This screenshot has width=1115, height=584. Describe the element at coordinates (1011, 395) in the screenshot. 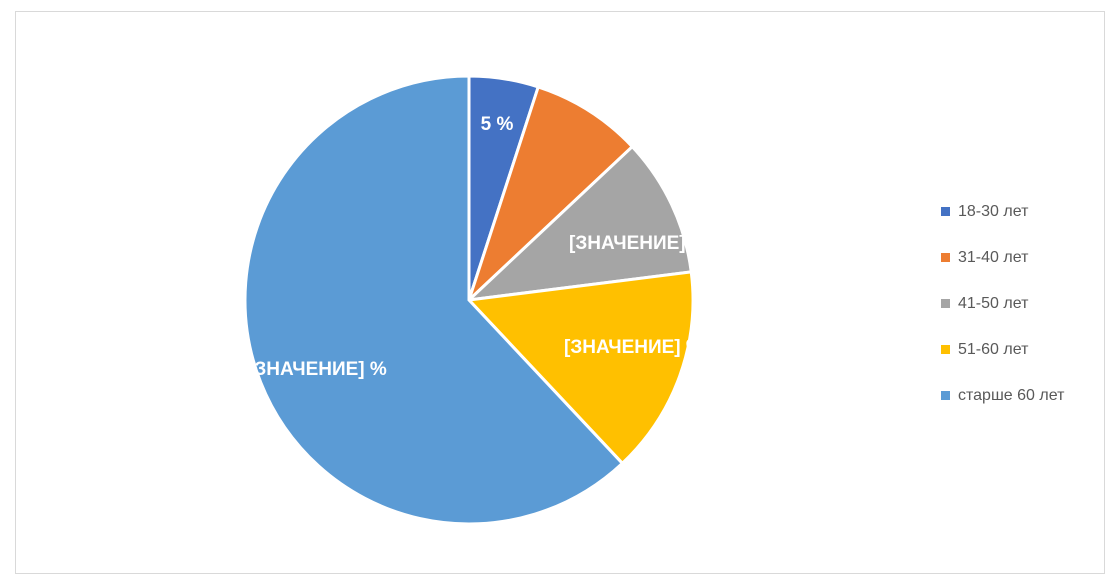

I see `legend-label: старше 60 лет` at that location.